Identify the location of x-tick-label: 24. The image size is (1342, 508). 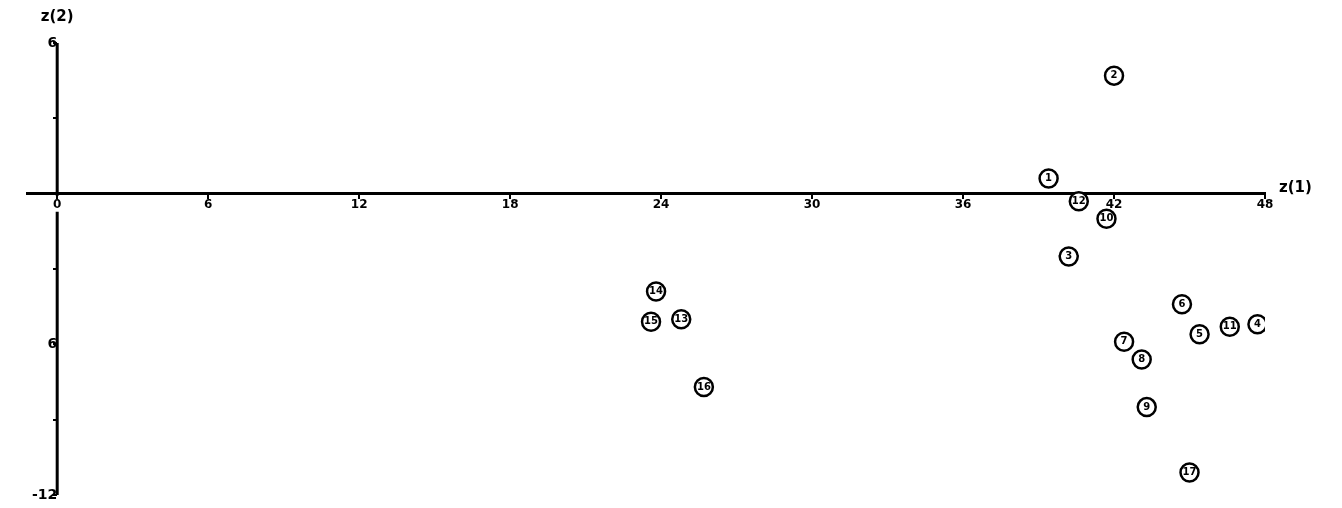
(661, 203).